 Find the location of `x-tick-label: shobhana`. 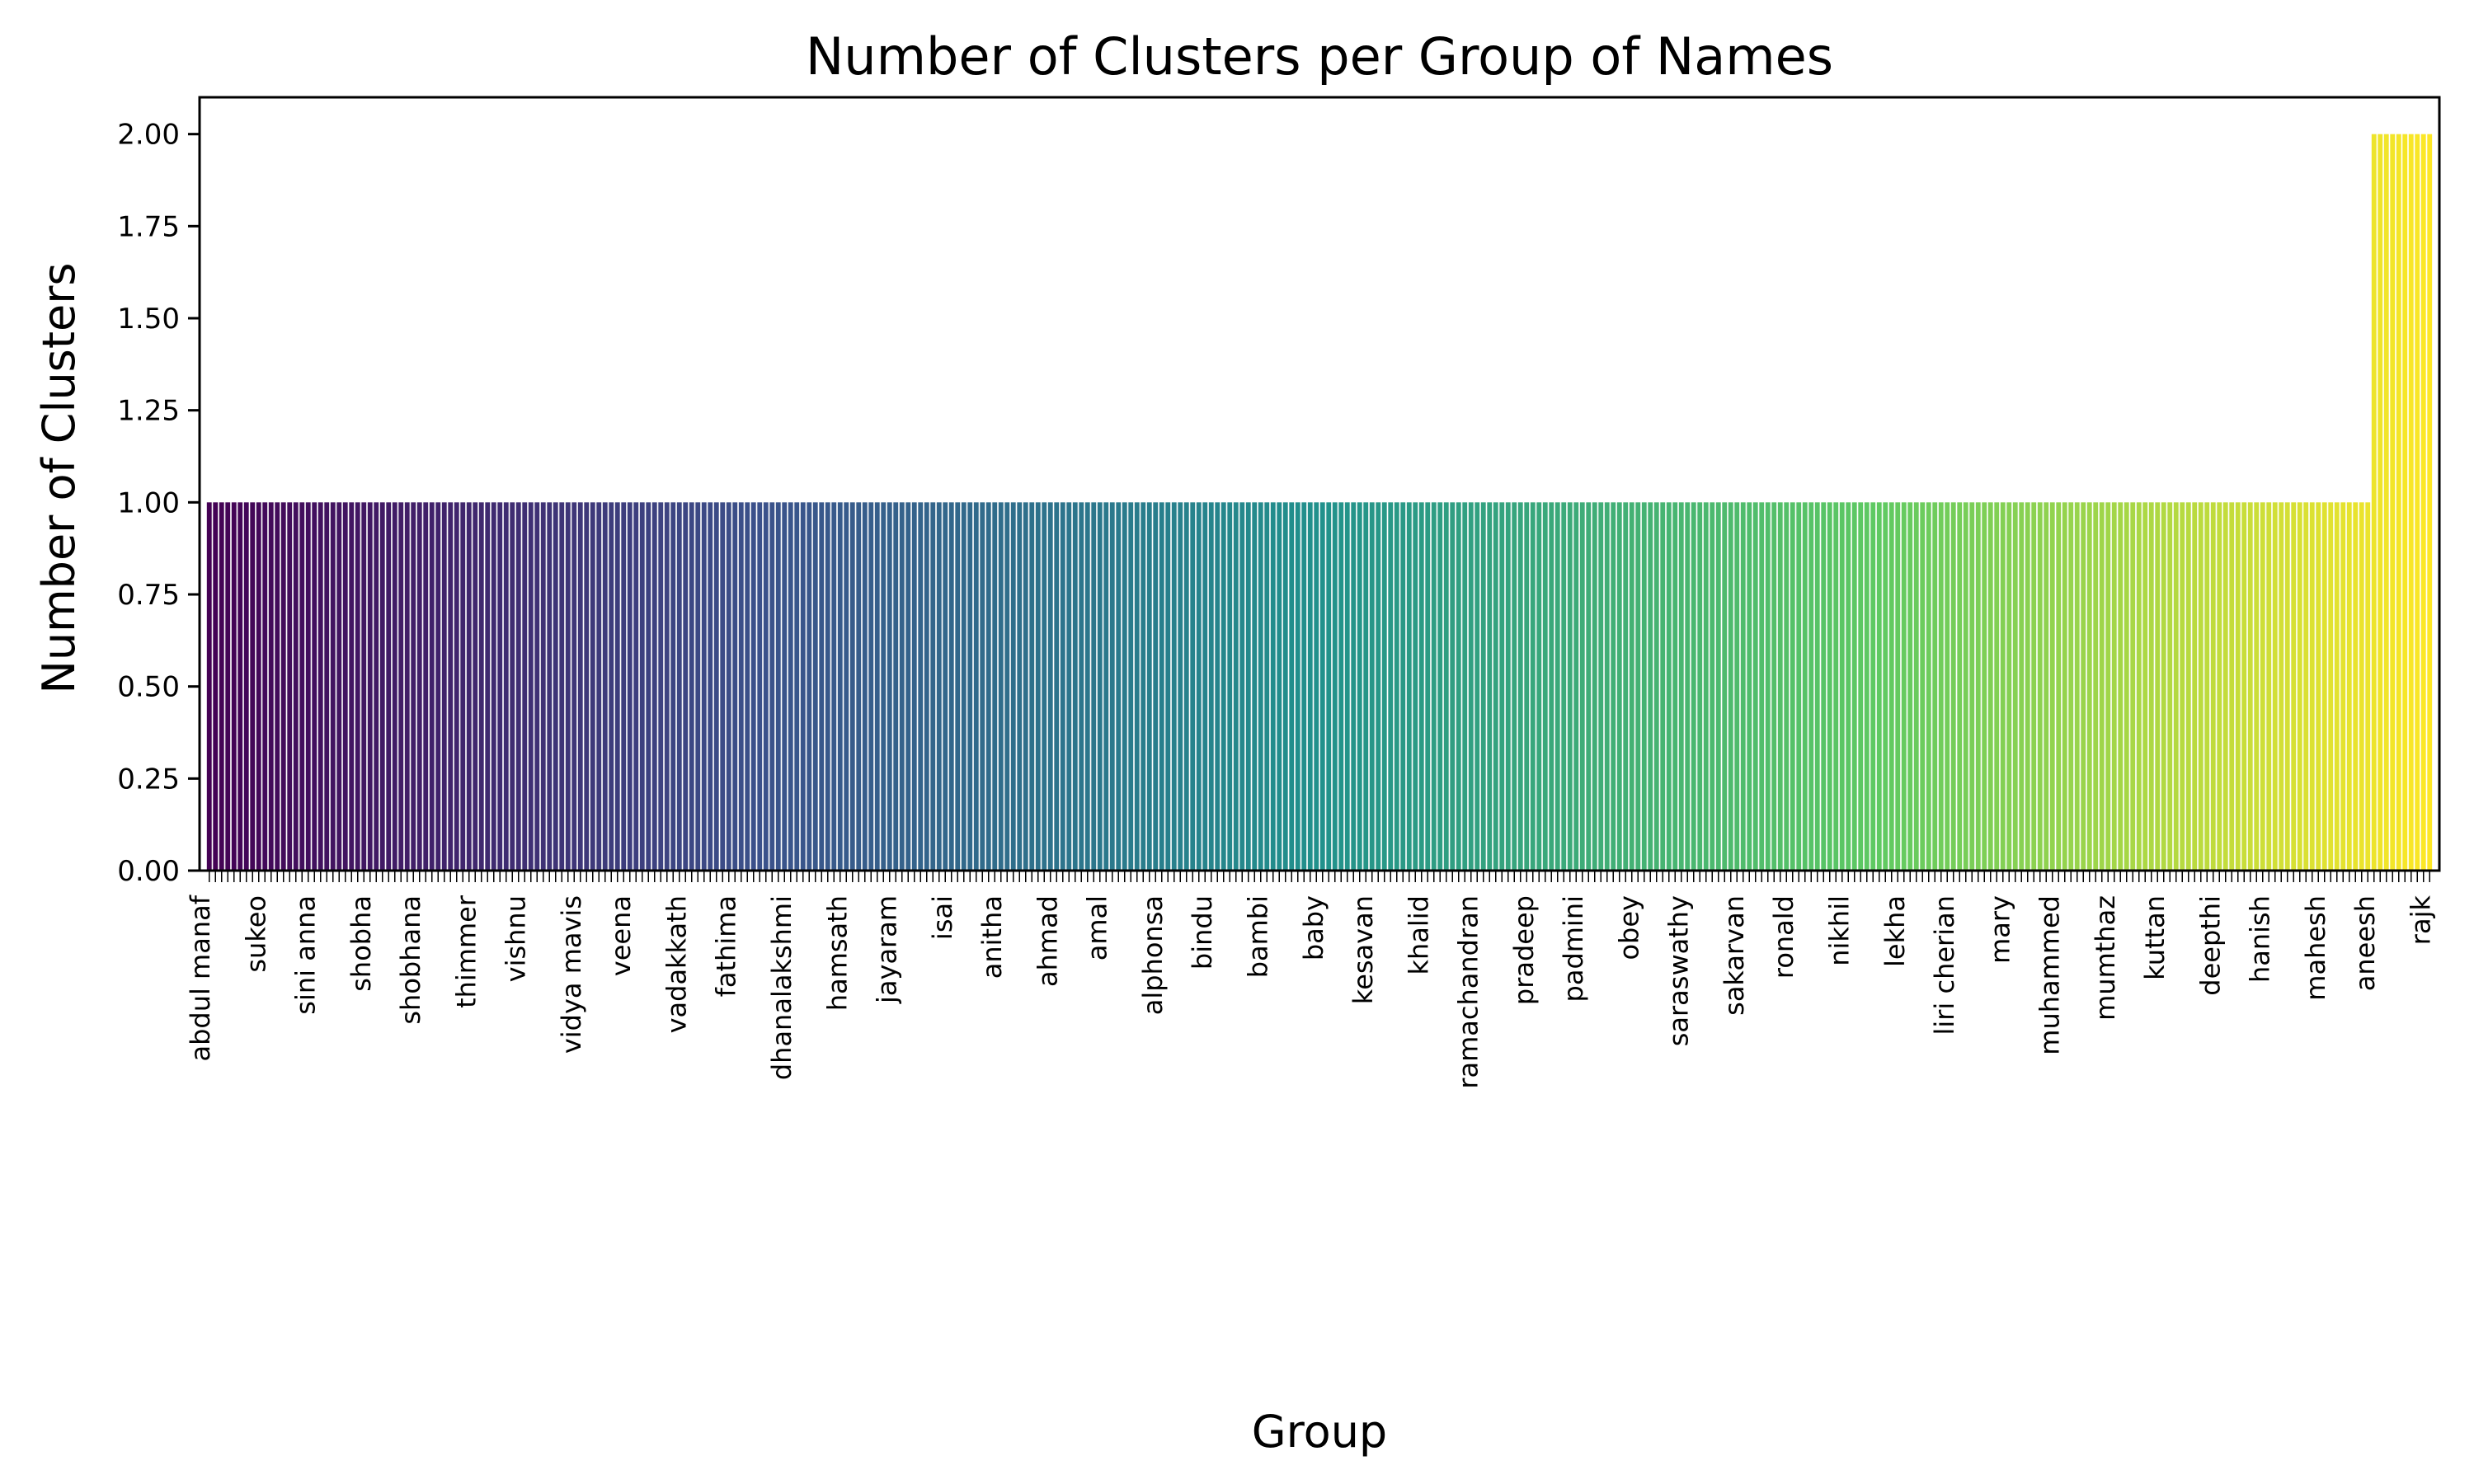

x-tick-label: shobhana is located at coordinates (410, 960).